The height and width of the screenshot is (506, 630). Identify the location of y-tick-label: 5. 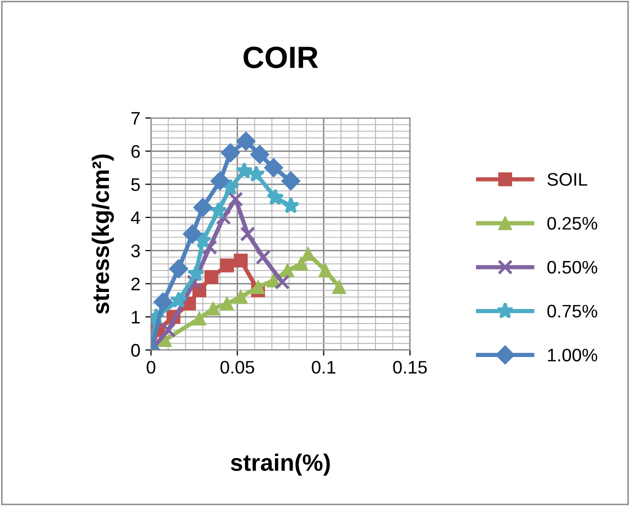
(135, 185).